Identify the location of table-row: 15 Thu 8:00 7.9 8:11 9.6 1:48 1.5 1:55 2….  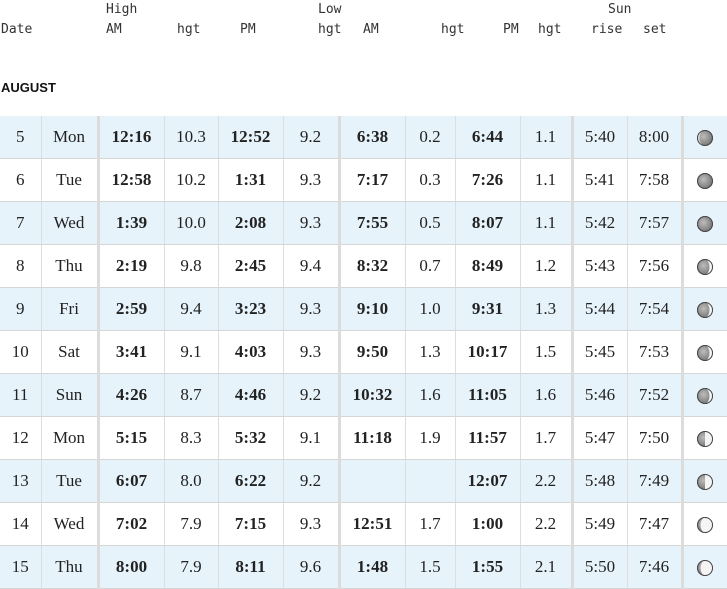
(363, 567).